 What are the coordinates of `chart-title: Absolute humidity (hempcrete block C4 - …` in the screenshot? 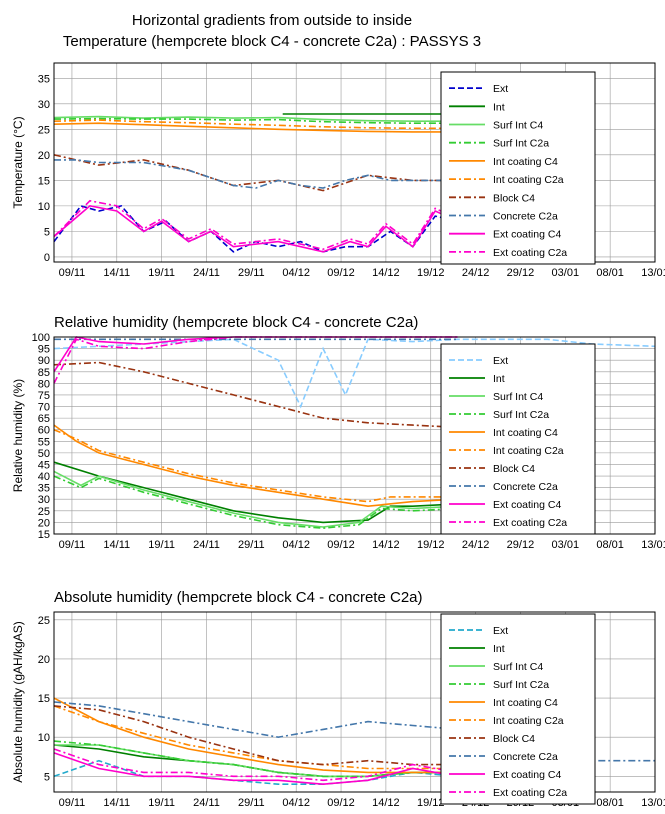 It's located at (238, 597).